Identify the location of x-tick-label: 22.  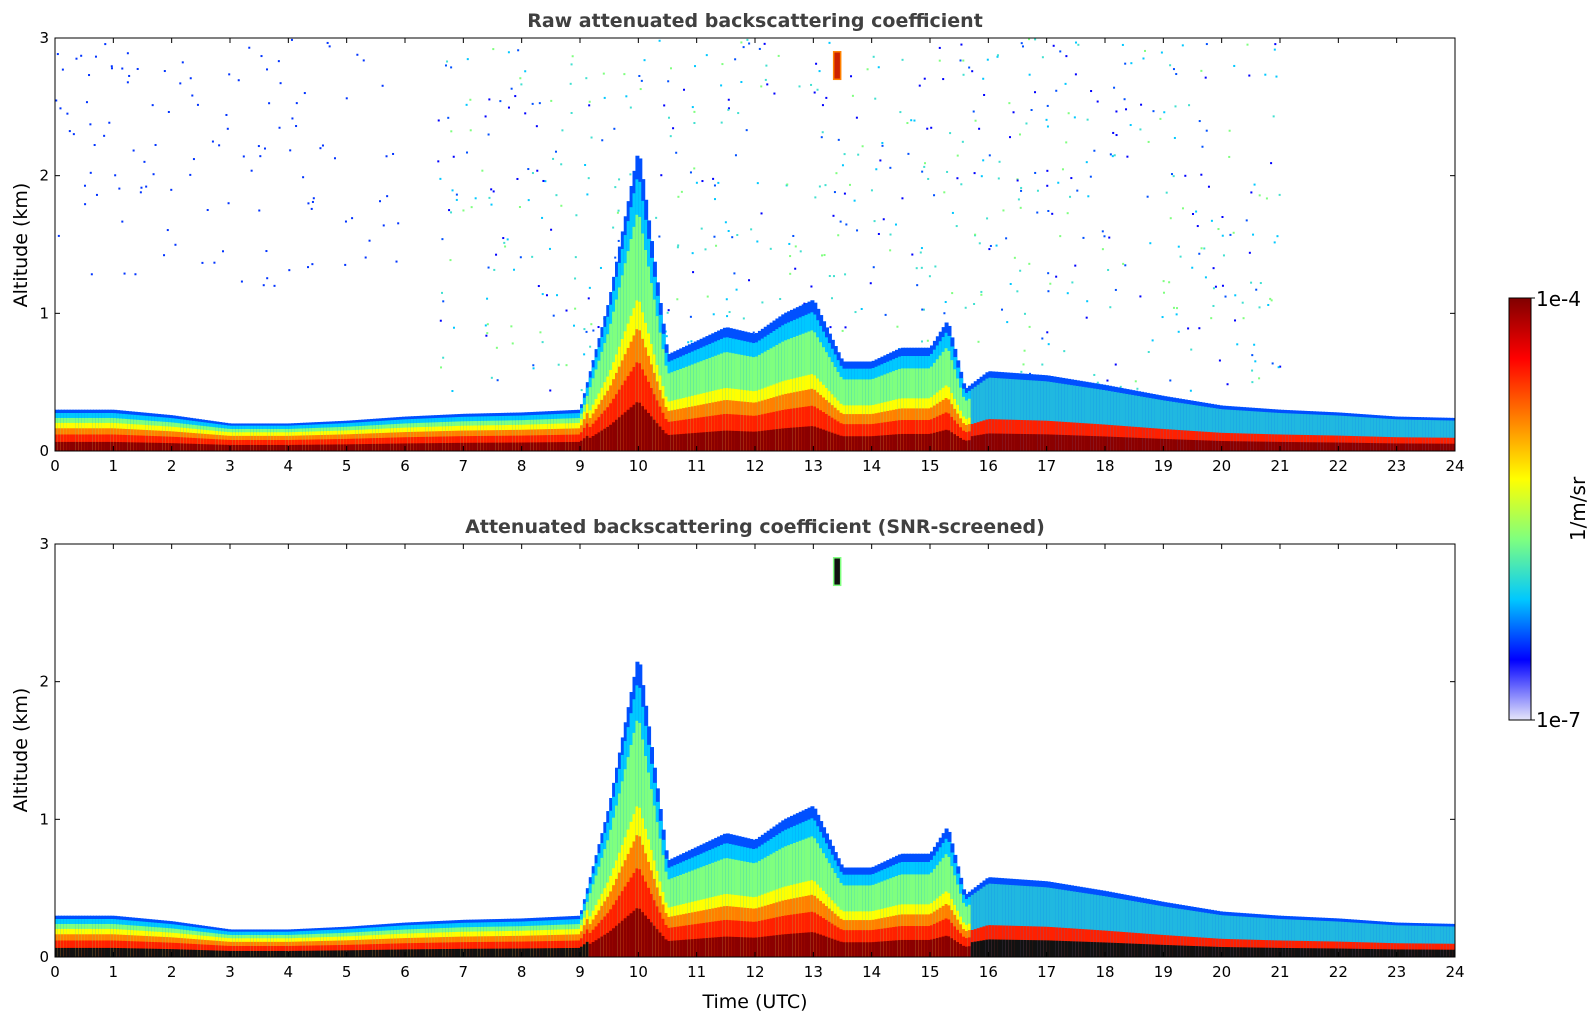
(1338, 972).